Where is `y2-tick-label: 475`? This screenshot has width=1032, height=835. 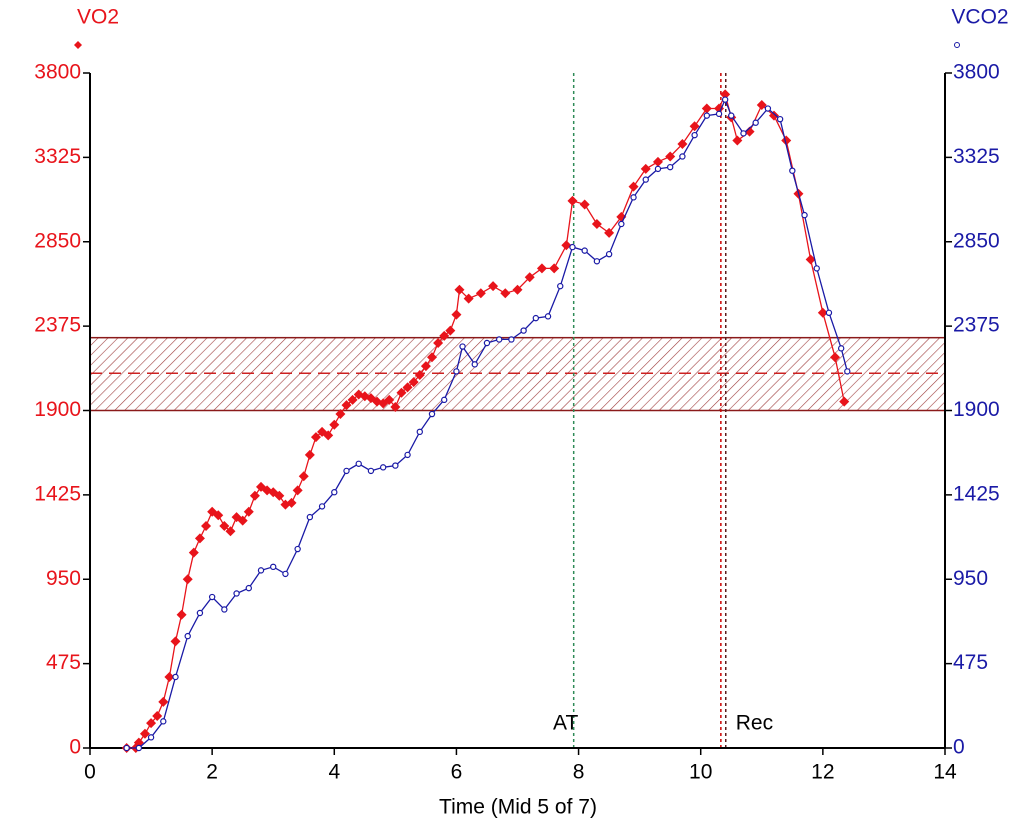
y2-tick-label: 475 is located at coordinates (970, 662).